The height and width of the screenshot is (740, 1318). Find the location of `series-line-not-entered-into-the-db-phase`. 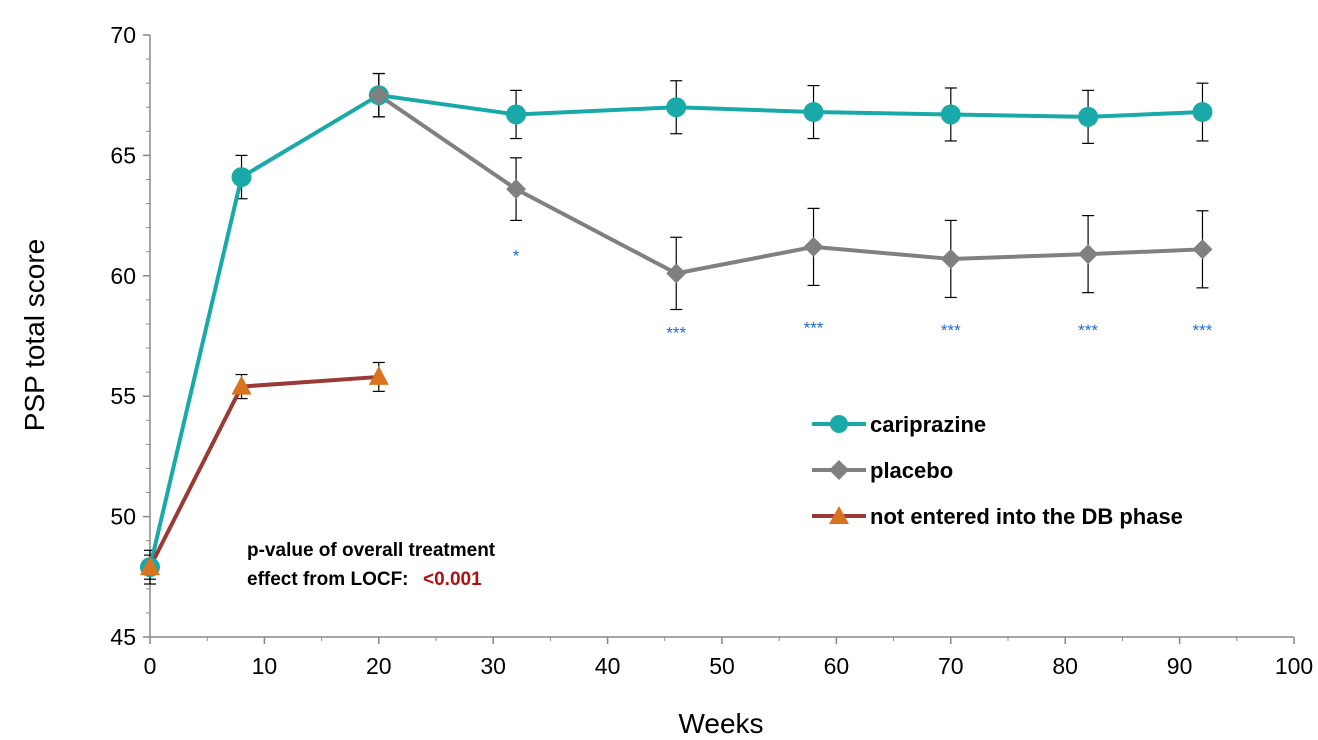

series-line-not-entered-into-the-db-phase is located at coordinates (263, 471).